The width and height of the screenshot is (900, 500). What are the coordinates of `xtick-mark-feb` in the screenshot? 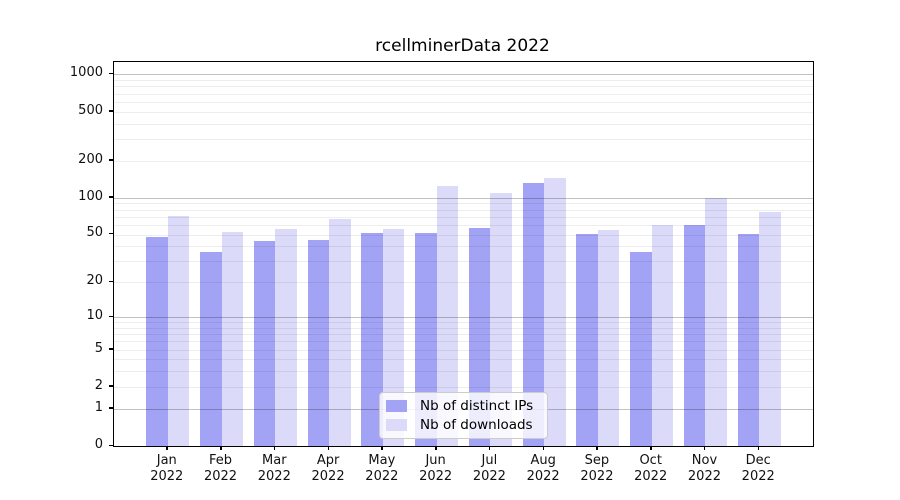 It's located at (221, 448).